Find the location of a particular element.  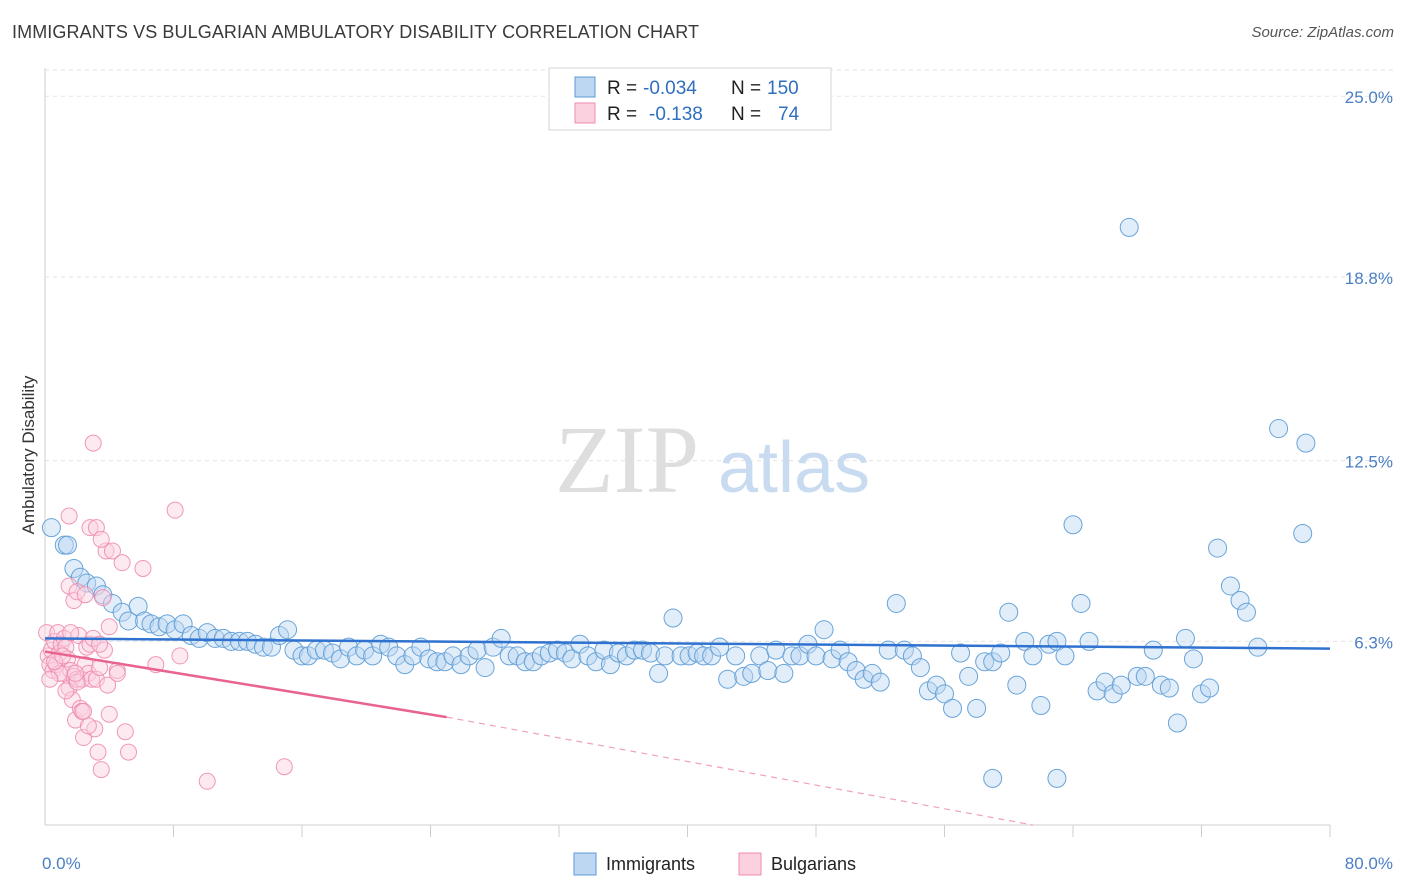

bulgarians-trend-extension is located at coordinates (739, 771).